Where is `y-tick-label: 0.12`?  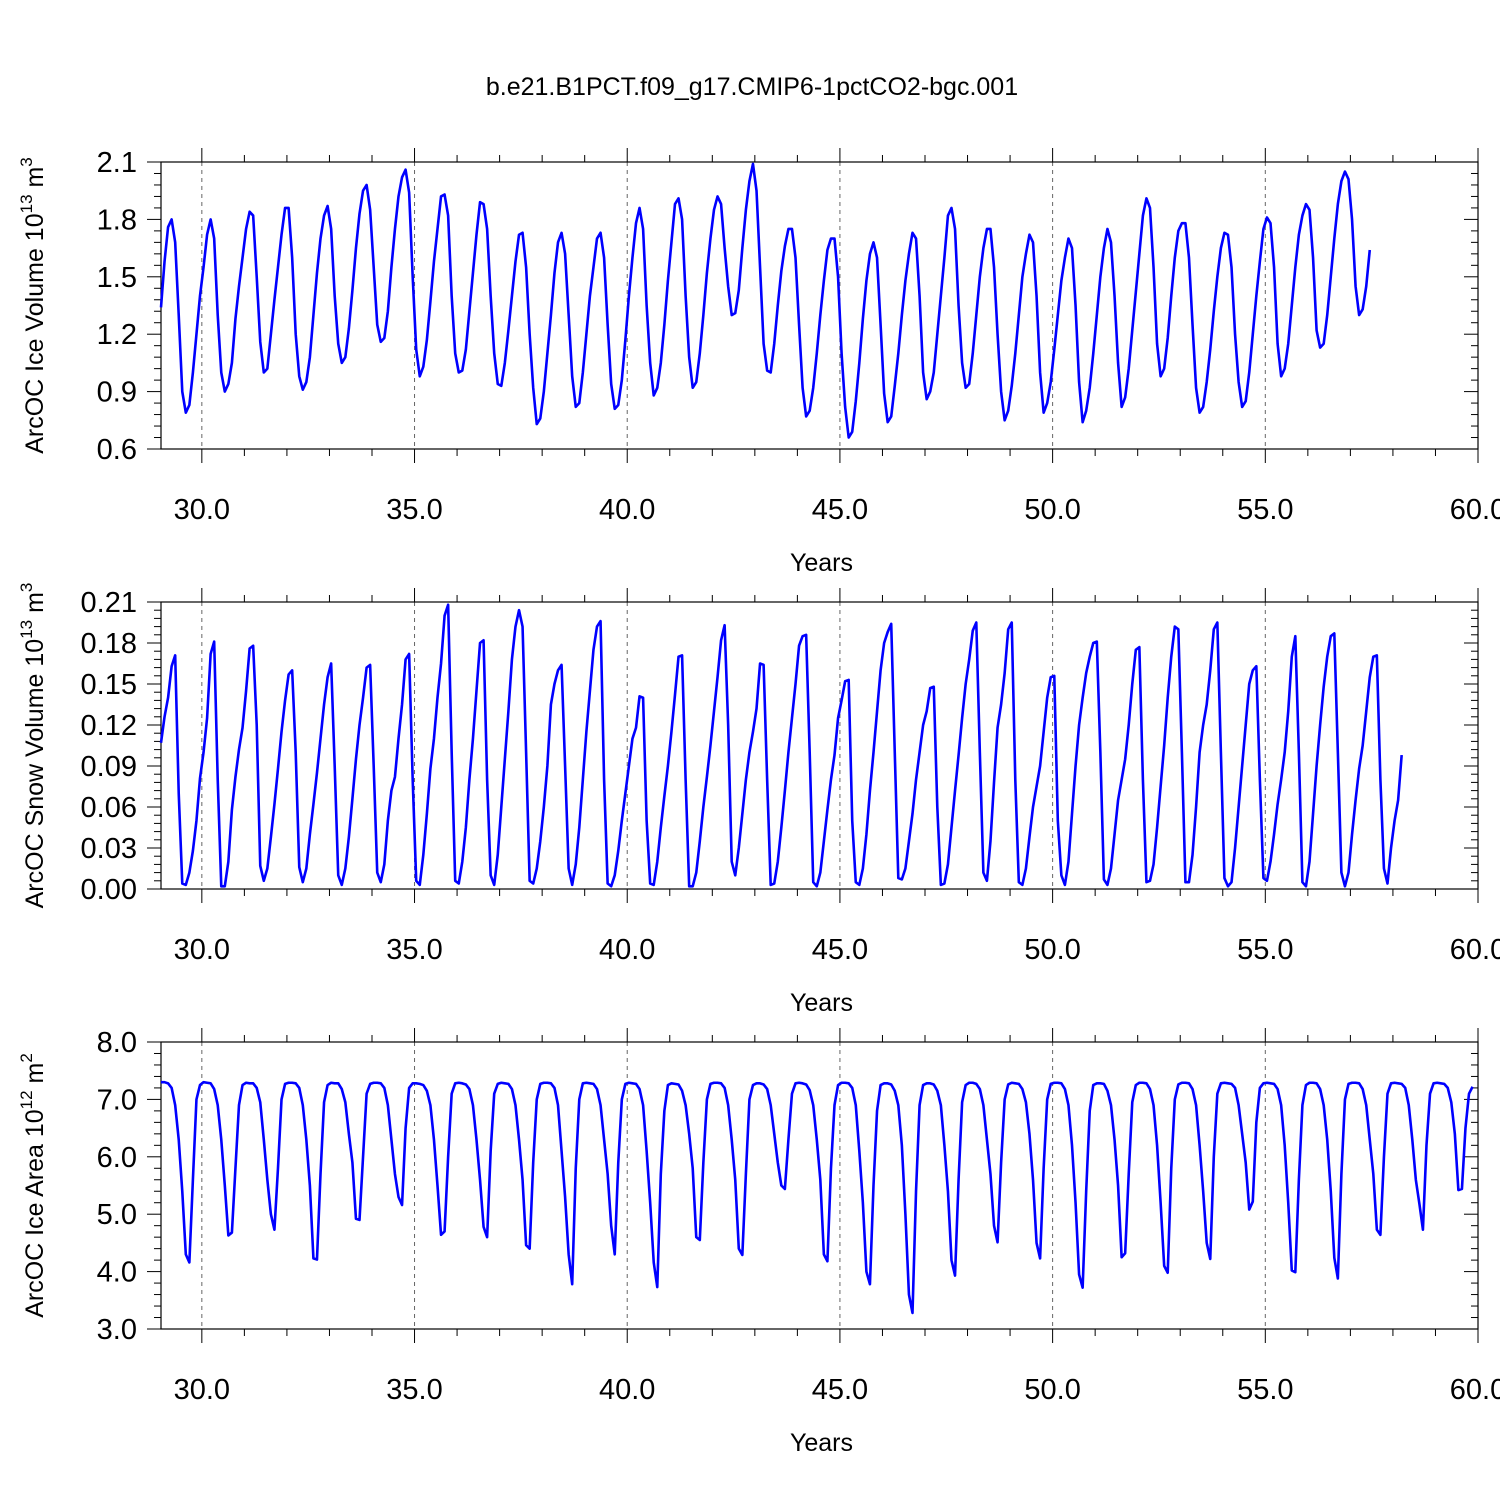
y-tick-label: 0.12 is located at coordinates (109, 726).